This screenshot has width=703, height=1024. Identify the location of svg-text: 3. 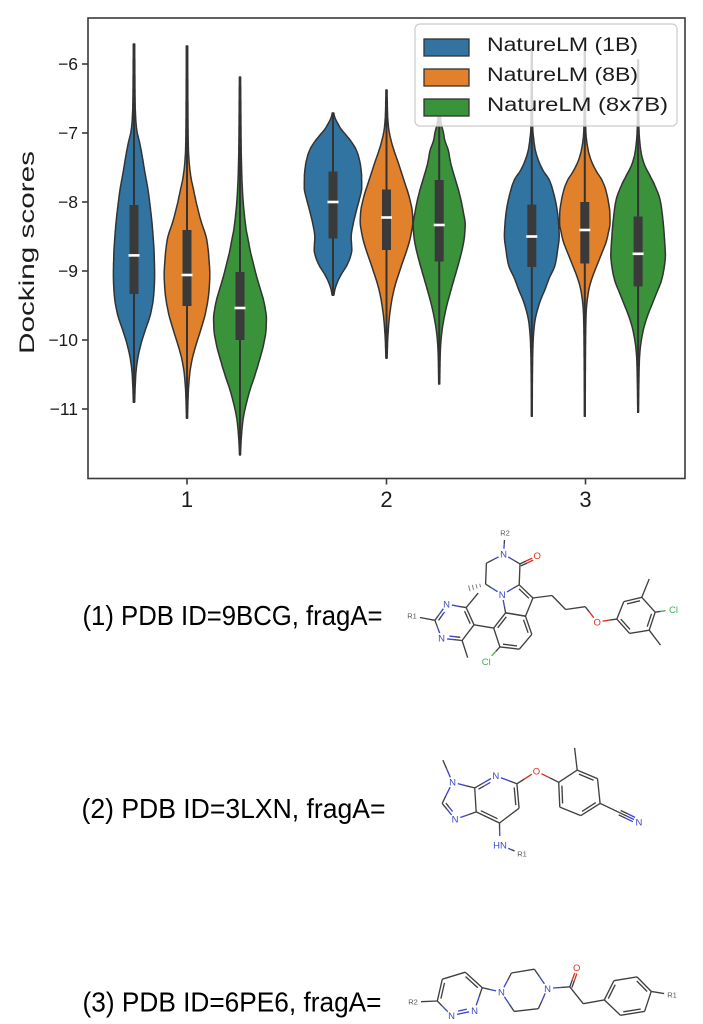
(585, 499).